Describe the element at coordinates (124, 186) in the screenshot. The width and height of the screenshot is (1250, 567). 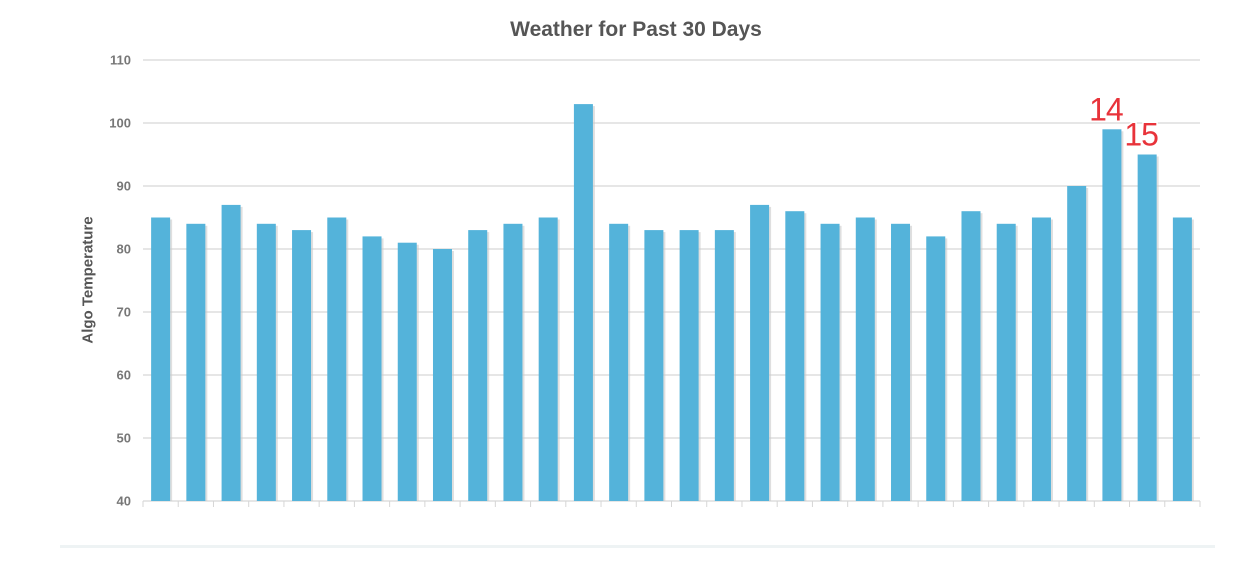
I see `y-tick-label: 90` at that location.